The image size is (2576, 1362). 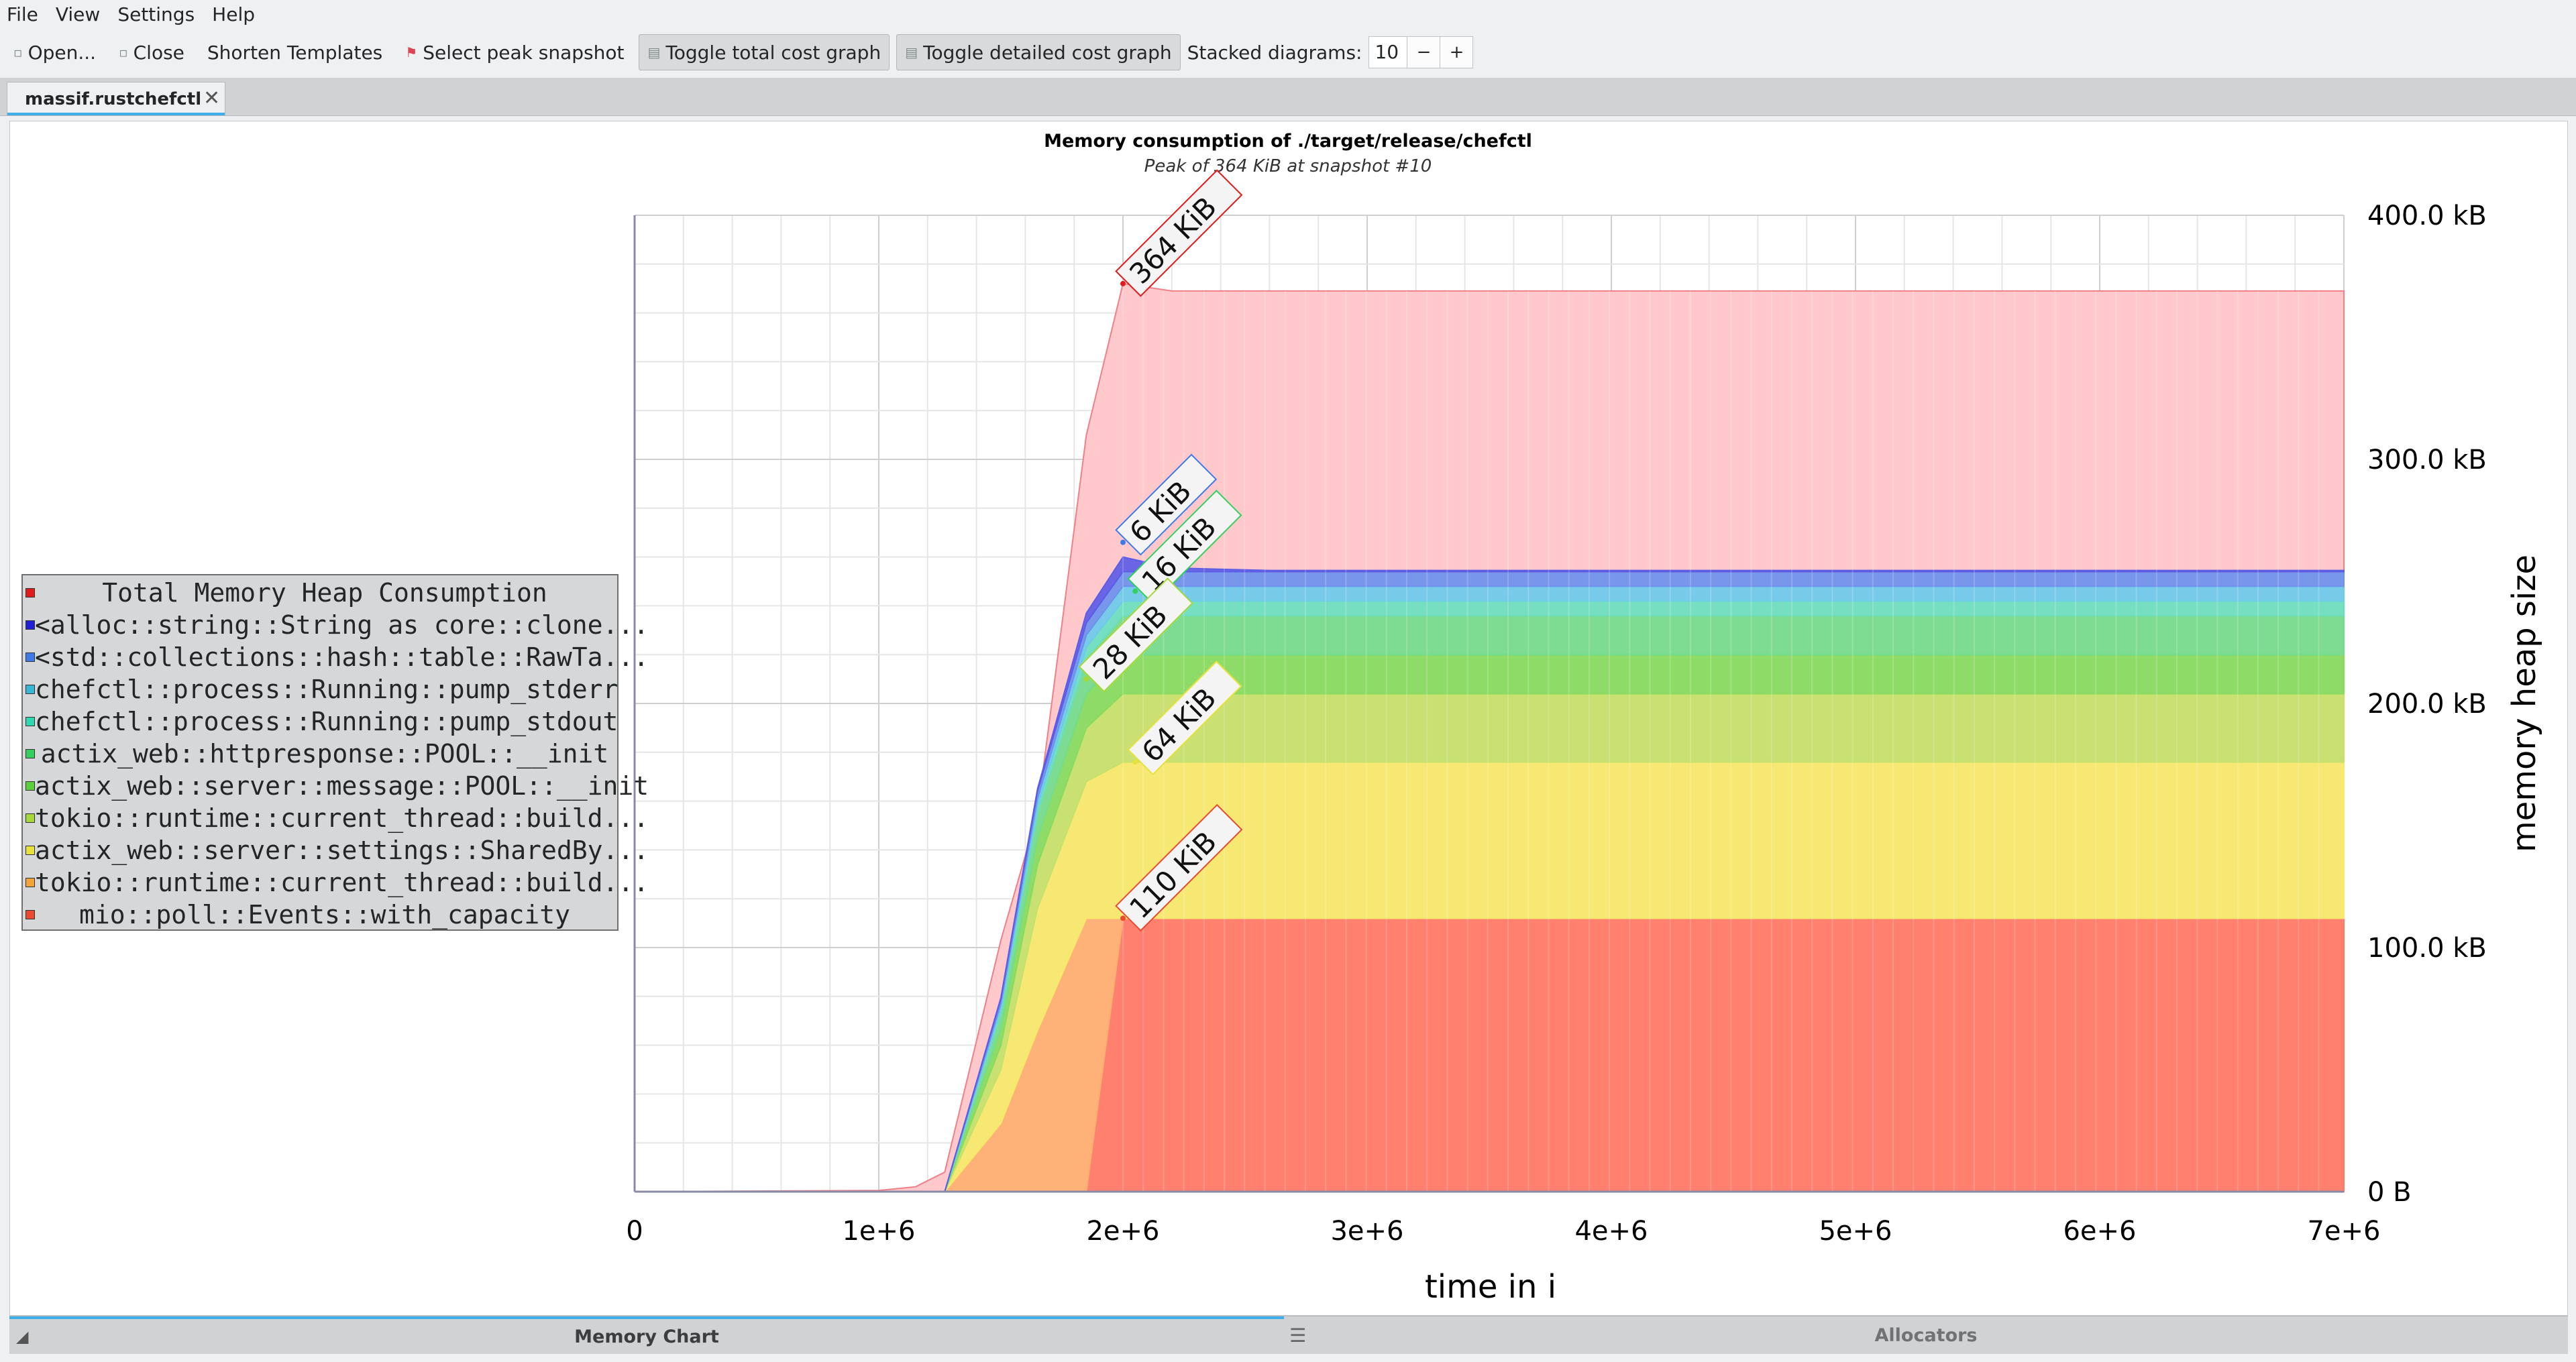 I want to click on x-axis-label: time in i, so click(x=1490, y=1287).